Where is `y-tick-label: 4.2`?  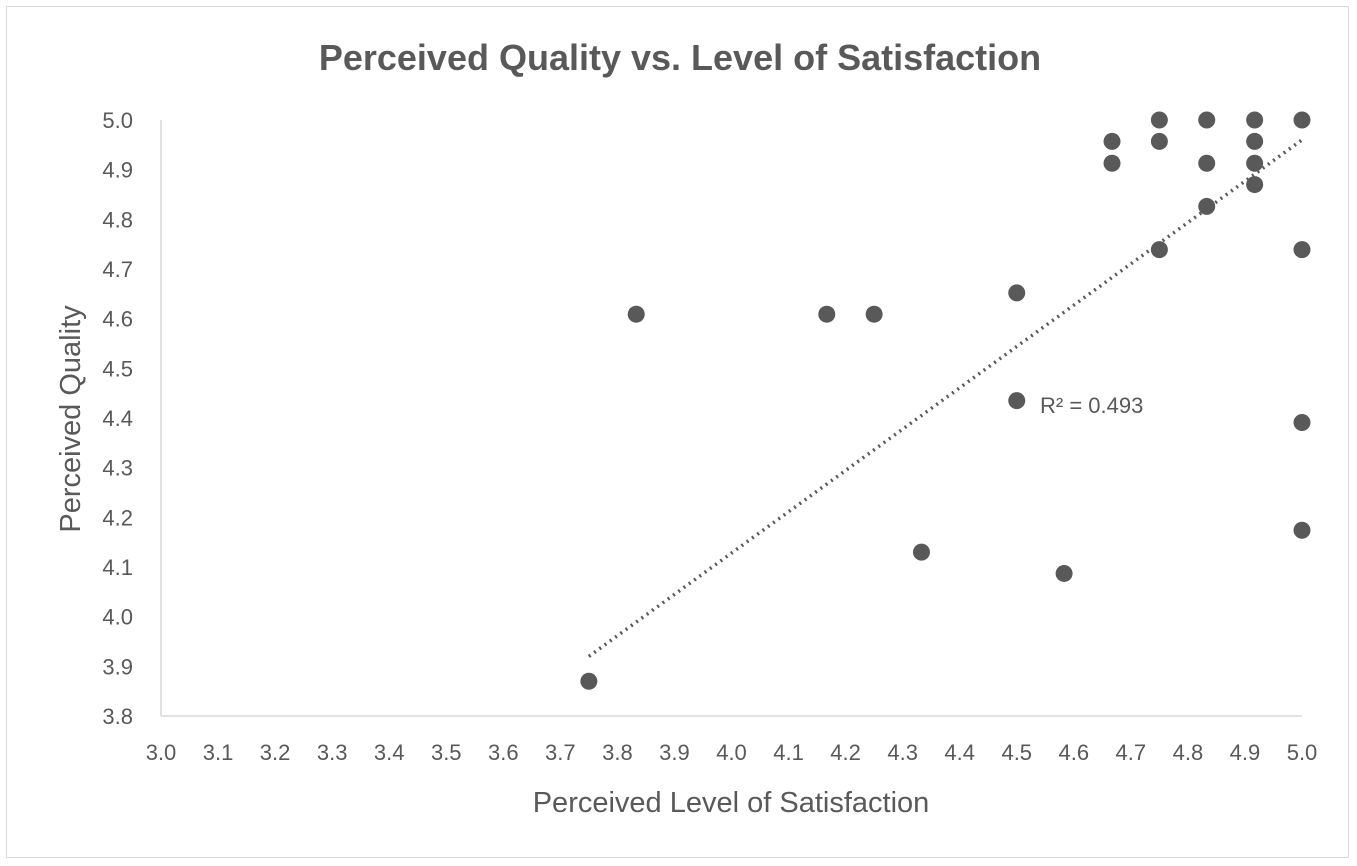 y-tick-label: 4.2 is located at coordinates (117, 517).